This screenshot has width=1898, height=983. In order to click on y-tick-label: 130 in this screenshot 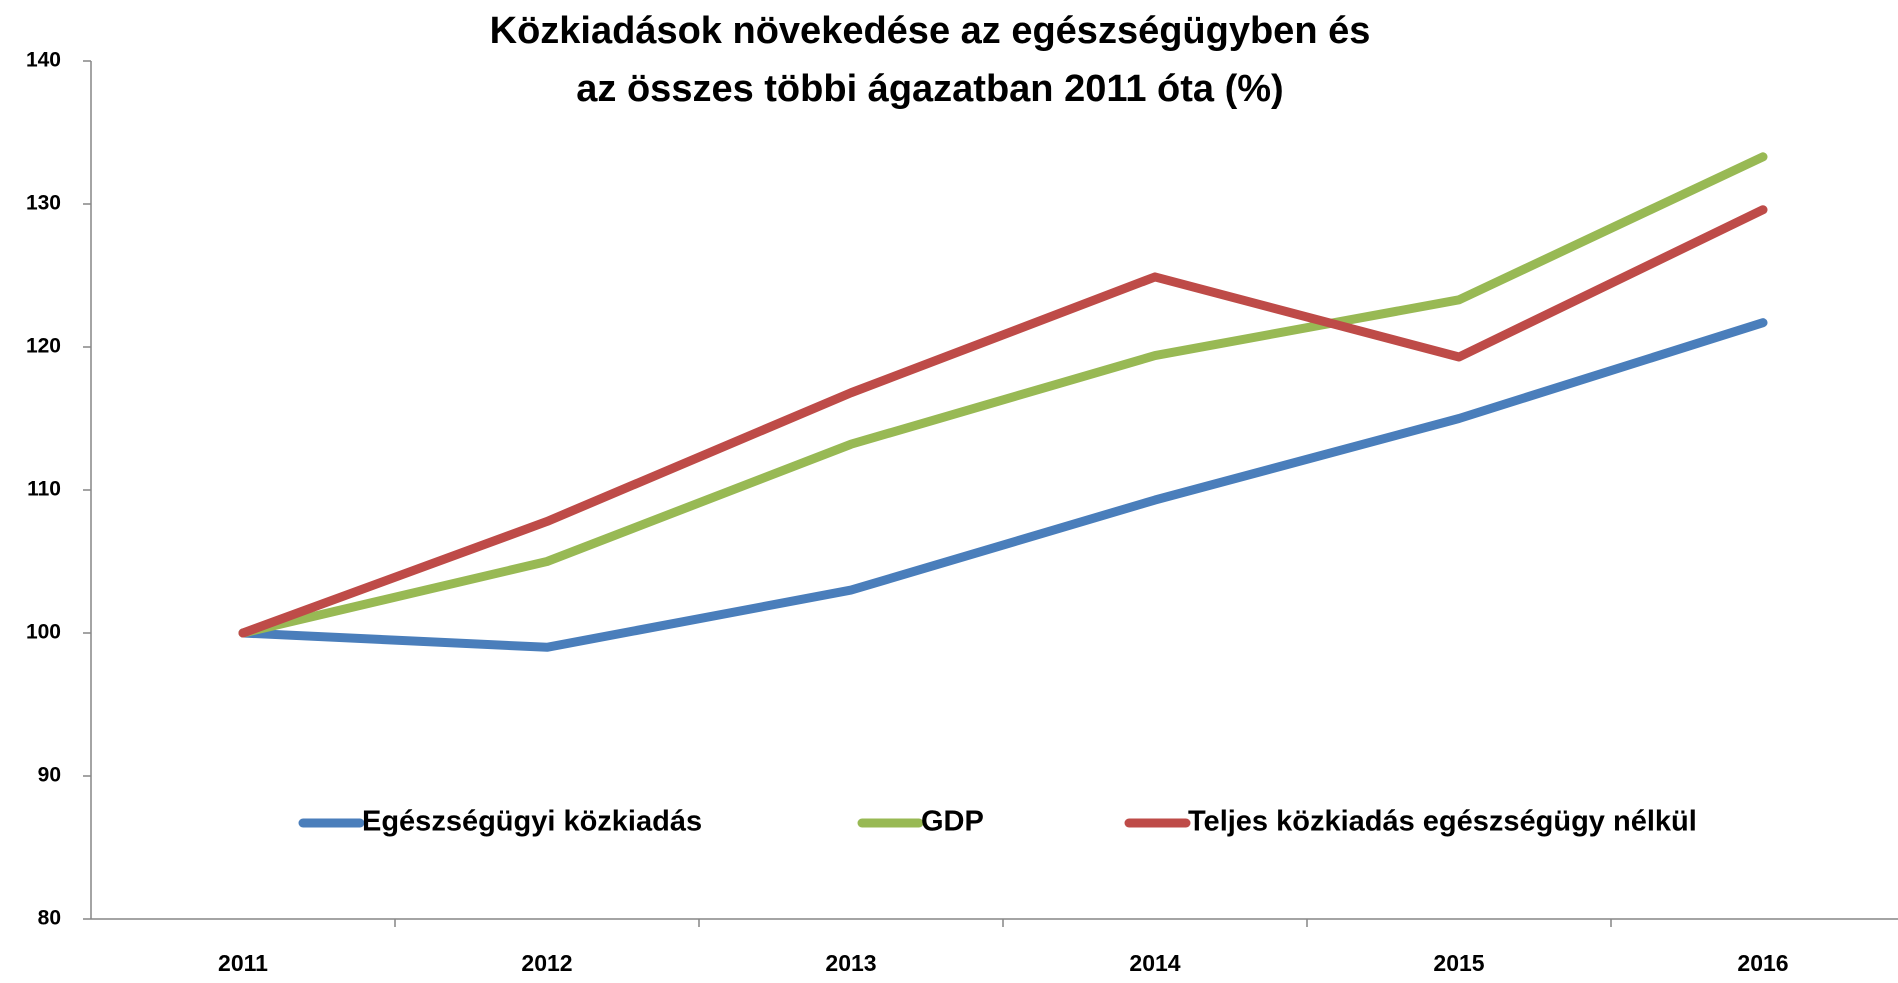, I will do `click(43, 203)`.